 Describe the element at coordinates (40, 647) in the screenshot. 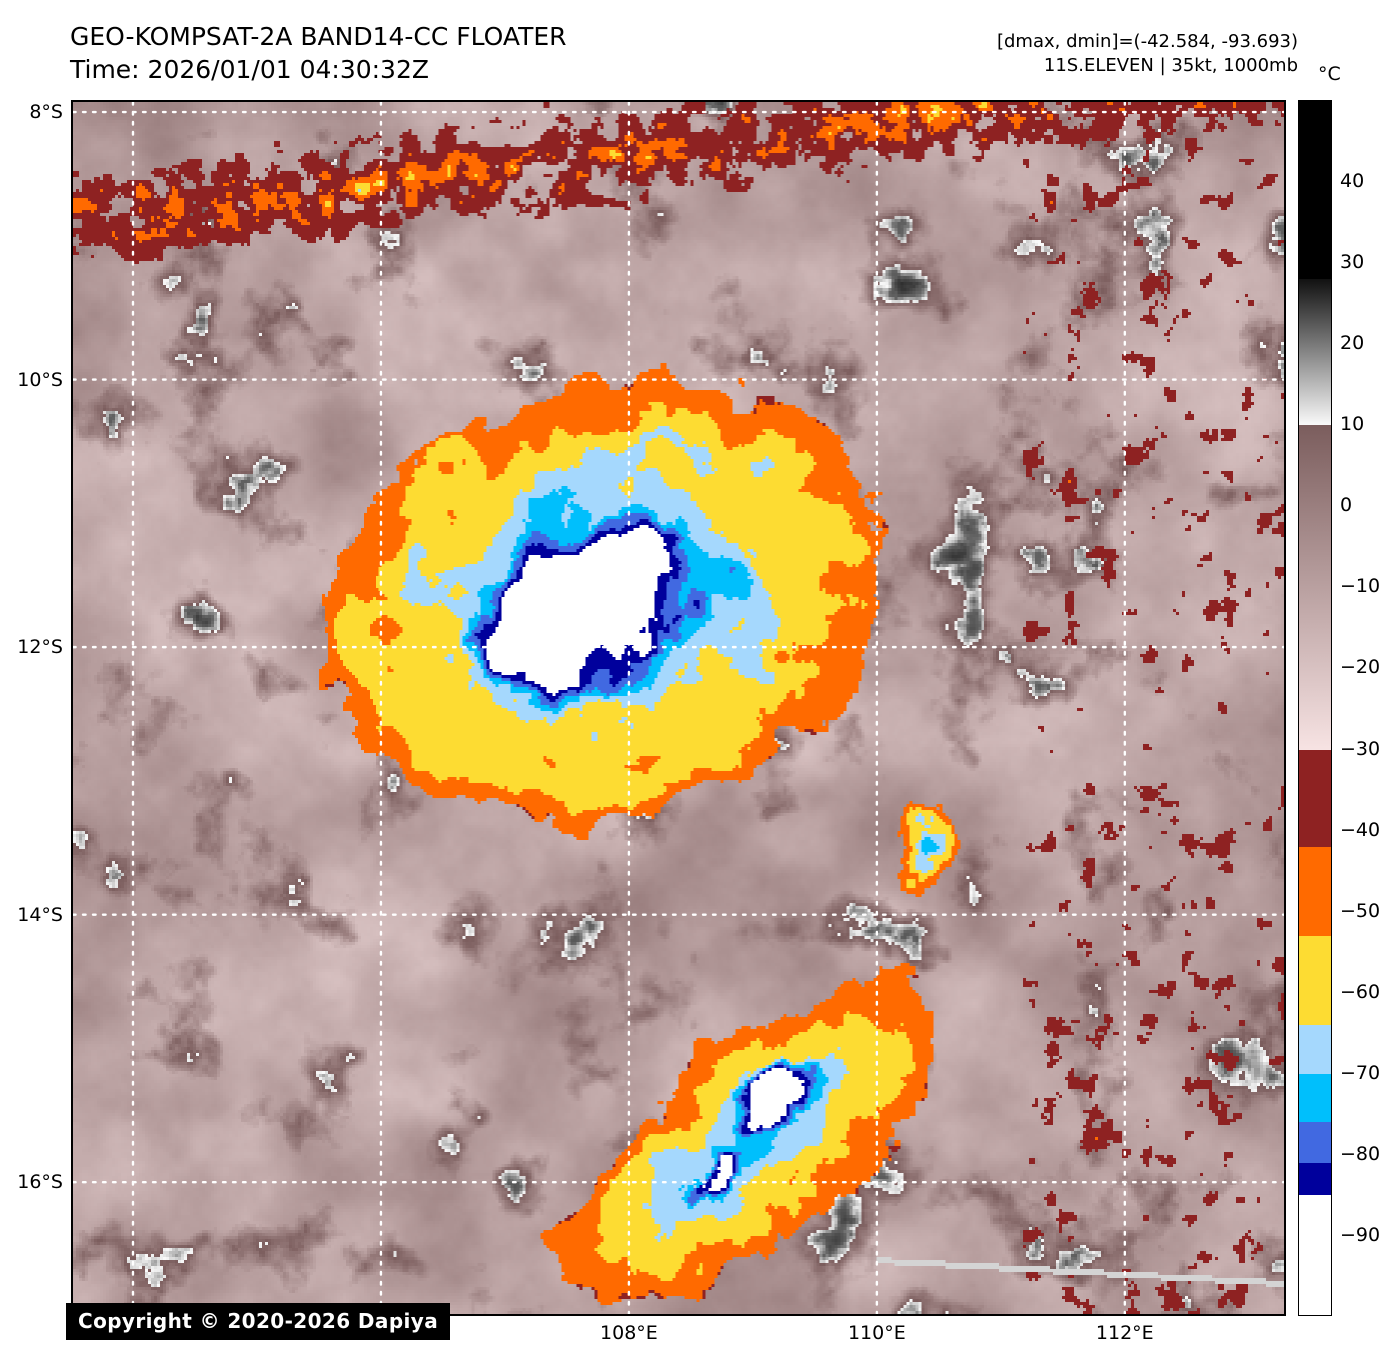

I see `lat-tick-label: 12°S` at that location.